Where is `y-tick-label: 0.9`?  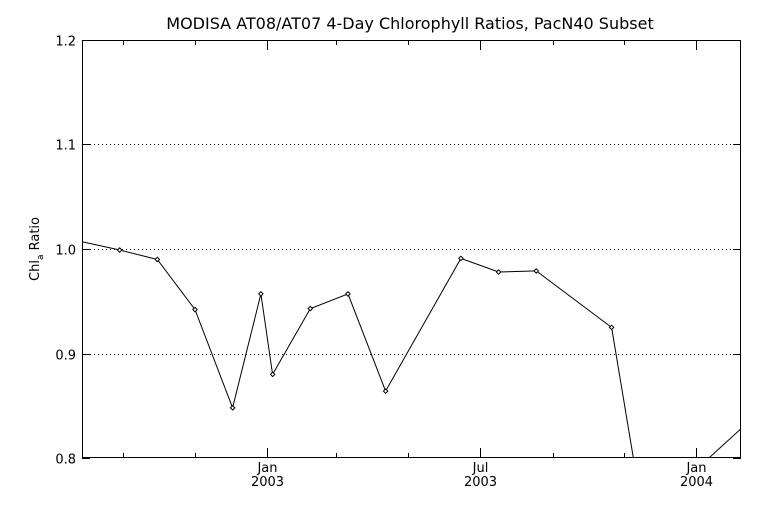 y-tick-label: 0.9 is located at coordinates (65, 356).